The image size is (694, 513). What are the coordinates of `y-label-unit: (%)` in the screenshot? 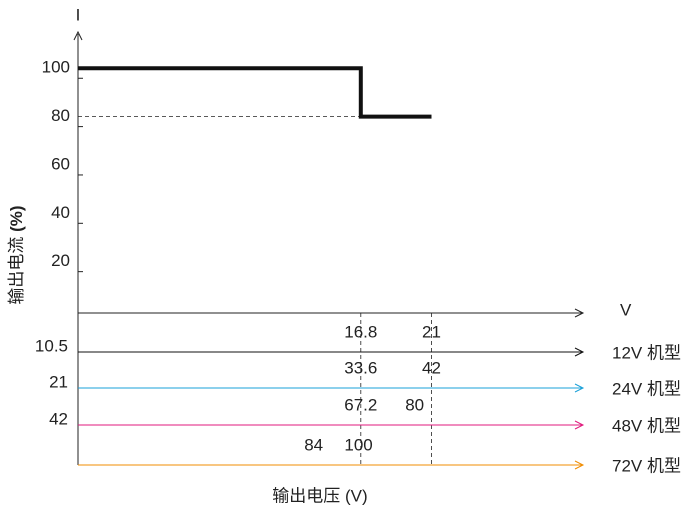 It's located at (16, 218).